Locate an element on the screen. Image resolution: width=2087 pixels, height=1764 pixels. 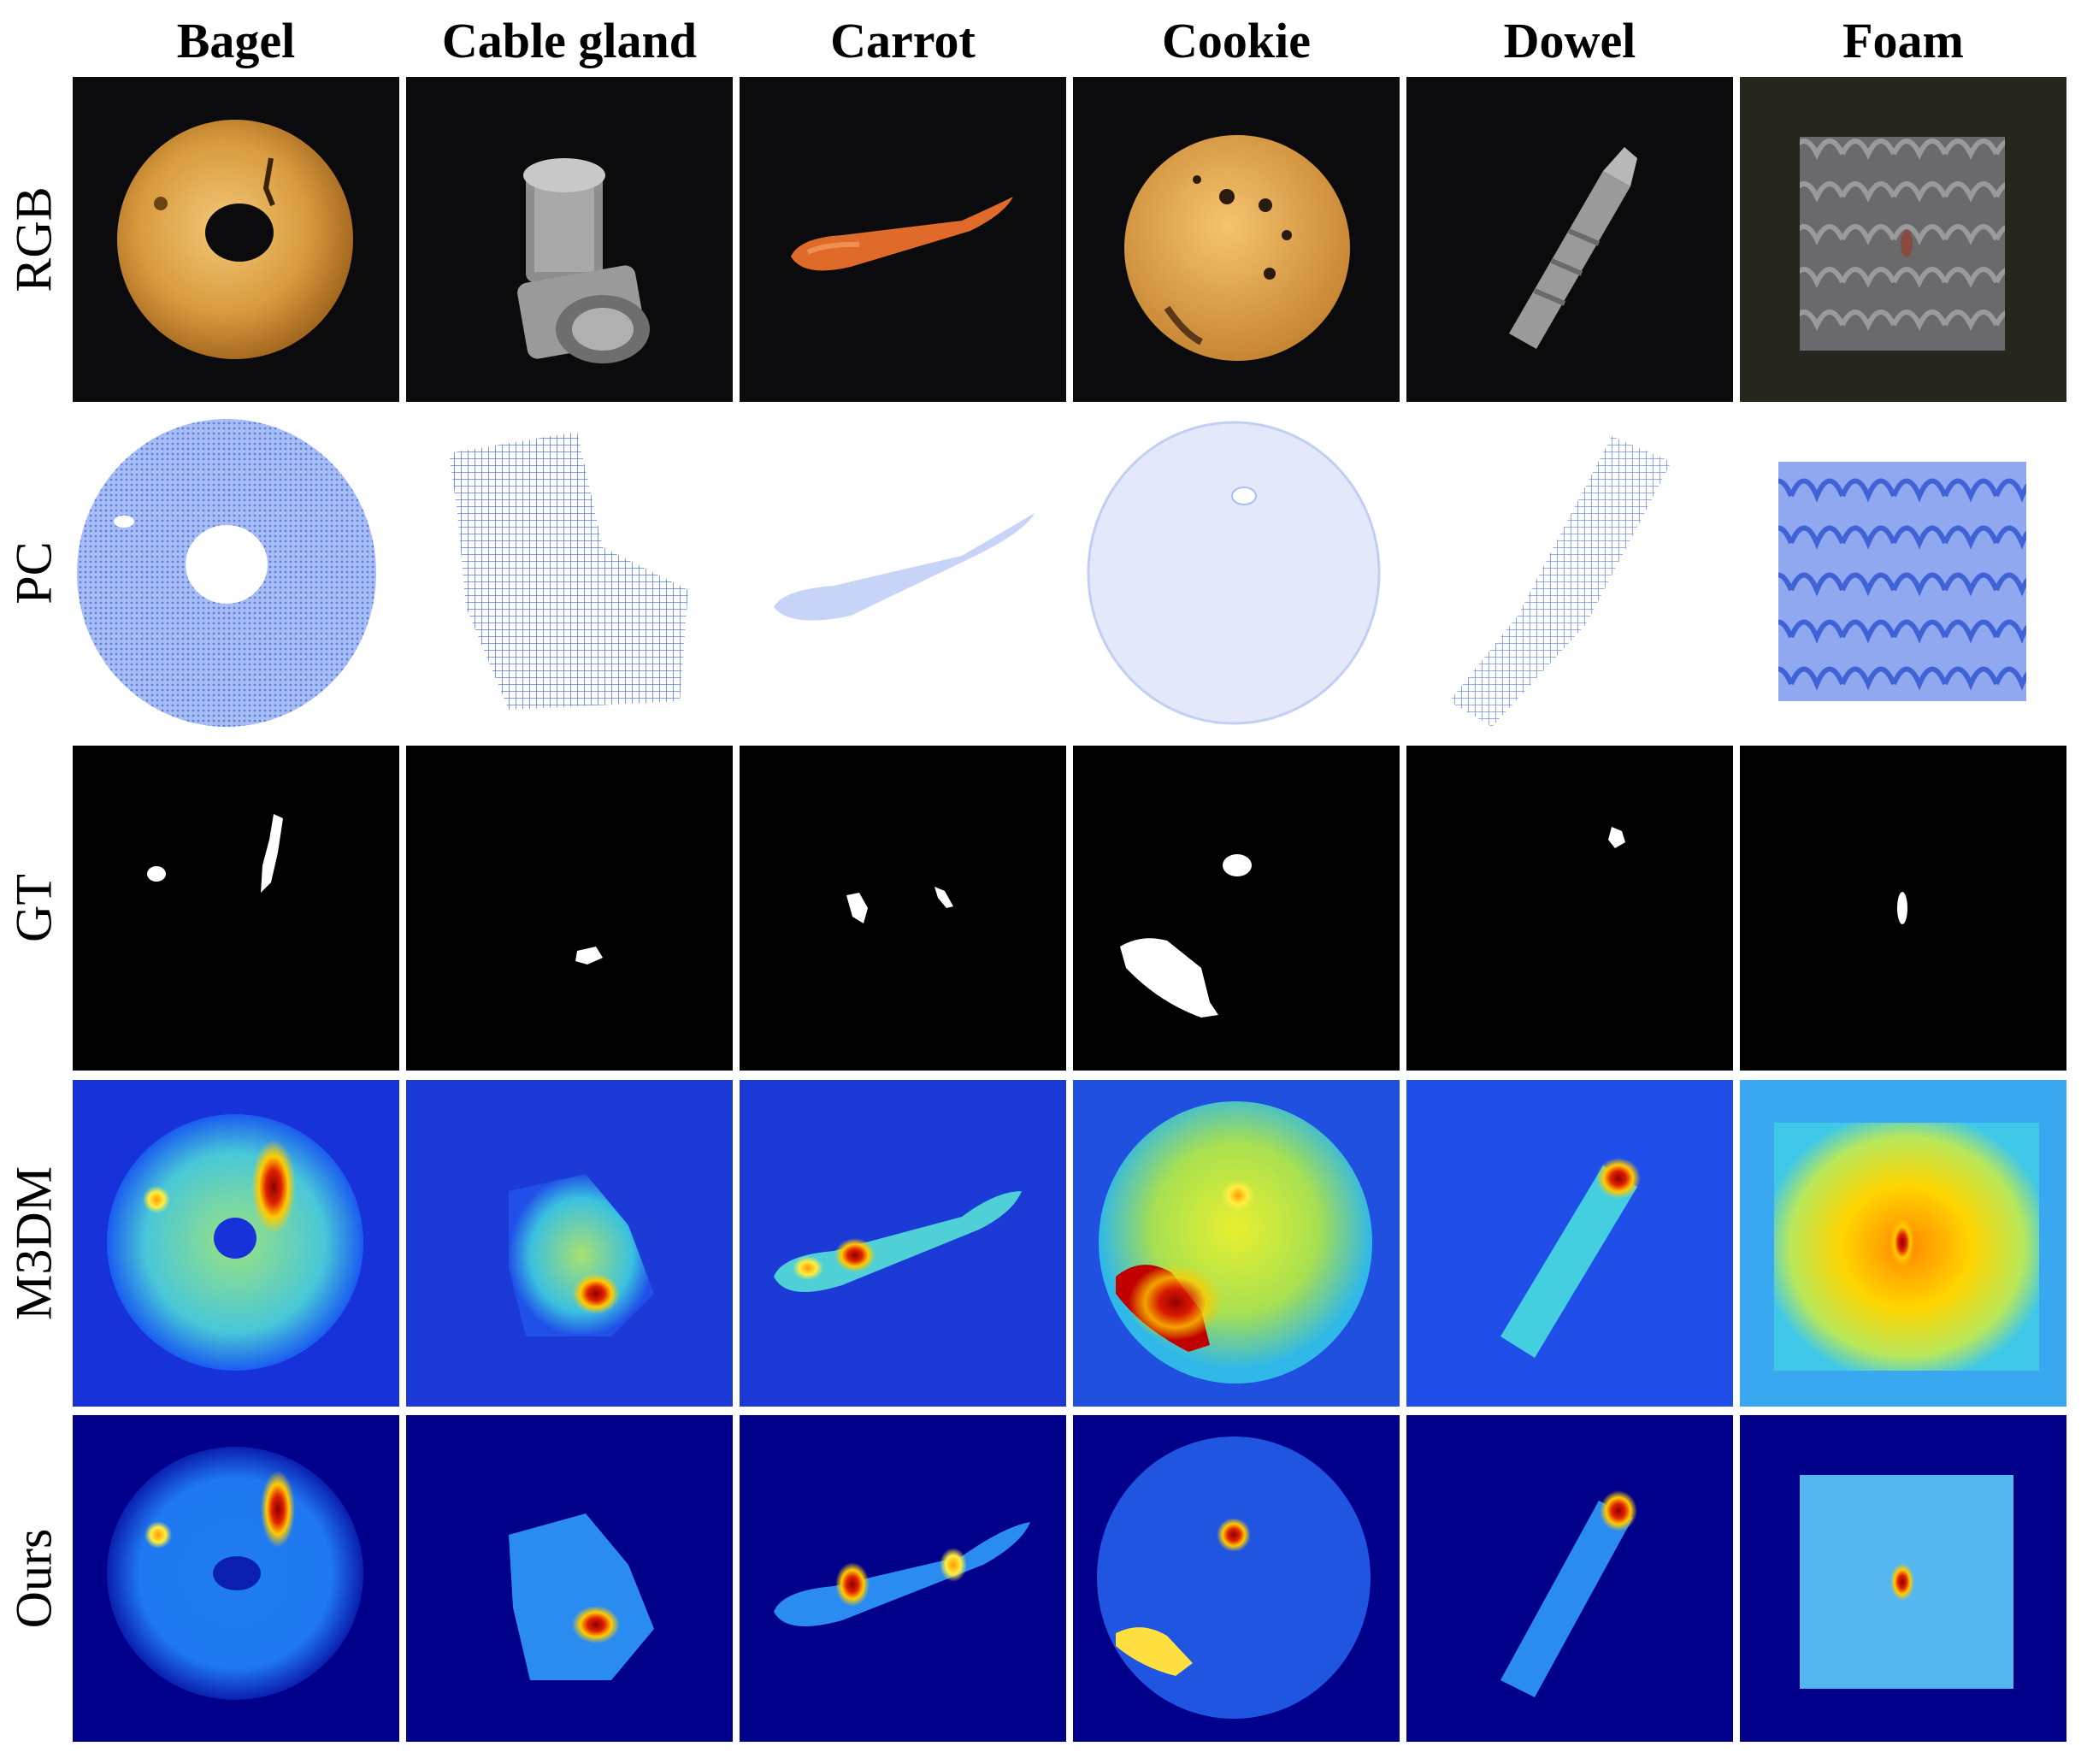
rgb-image-bagel is located at coordinates (236, 239).